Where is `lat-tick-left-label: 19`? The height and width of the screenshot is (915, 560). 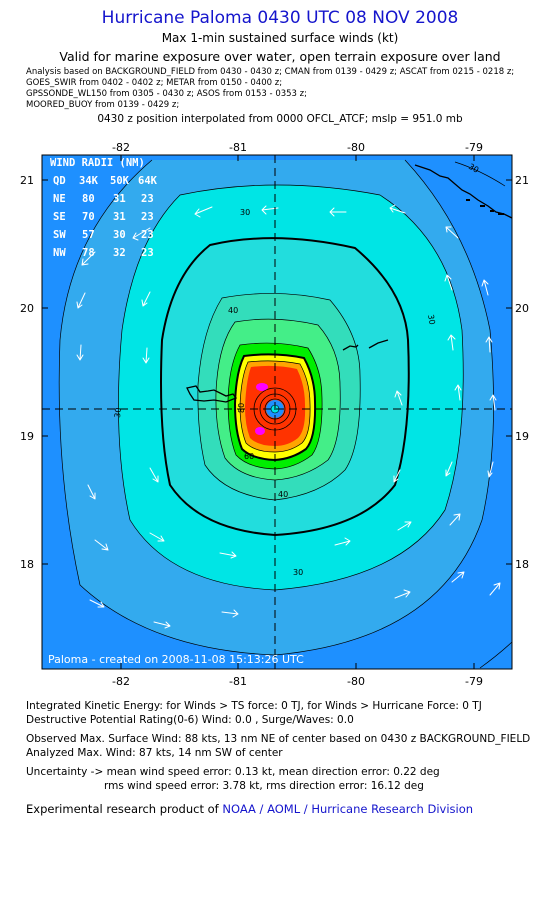
lat-tick-left-label: 19 is located at coordinates (27, 436).